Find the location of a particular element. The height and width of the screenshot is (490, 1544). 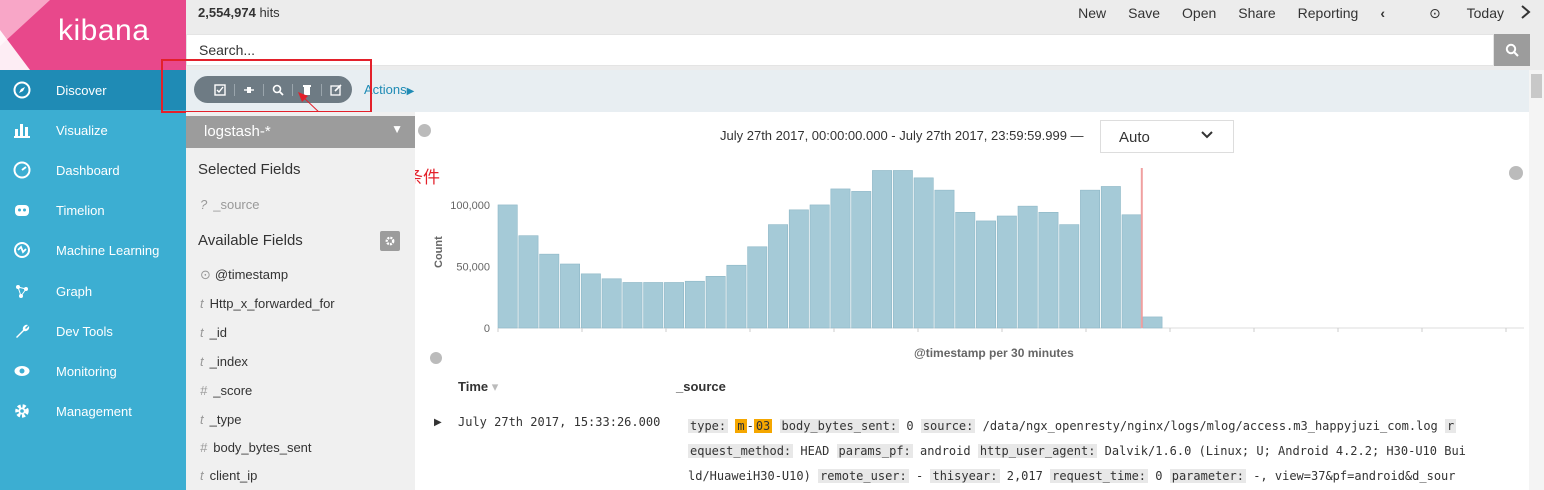

new-button: New is located at coordinates (1092, 13).